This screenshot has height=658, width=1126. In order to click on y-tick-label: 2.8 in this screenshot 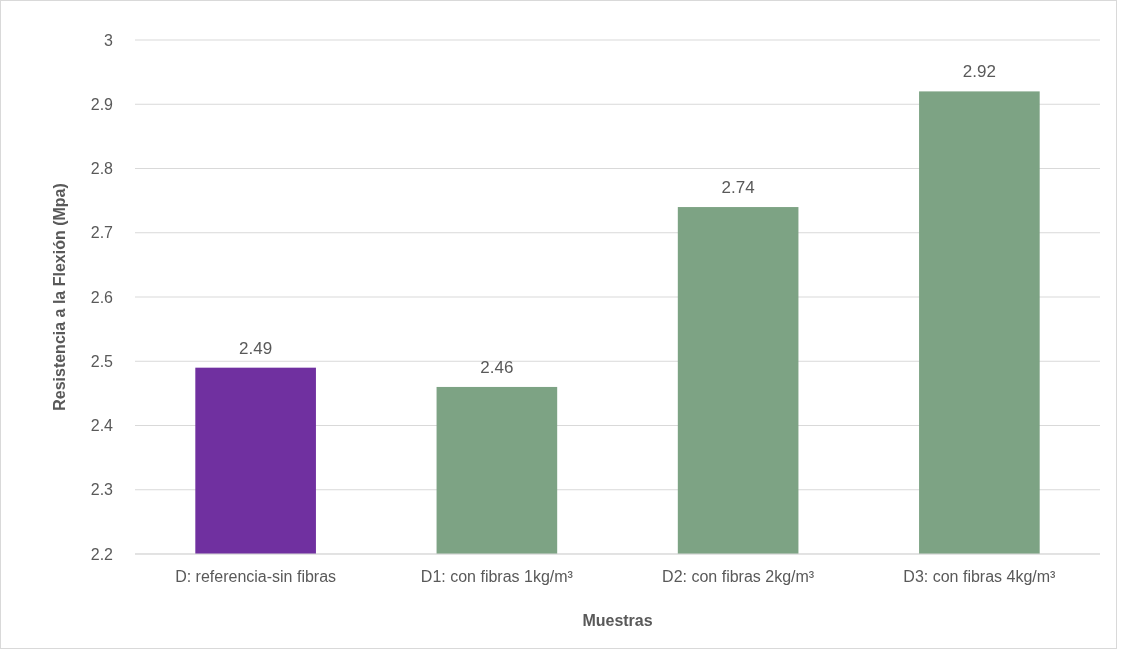, I will do `click(102, 169)`.